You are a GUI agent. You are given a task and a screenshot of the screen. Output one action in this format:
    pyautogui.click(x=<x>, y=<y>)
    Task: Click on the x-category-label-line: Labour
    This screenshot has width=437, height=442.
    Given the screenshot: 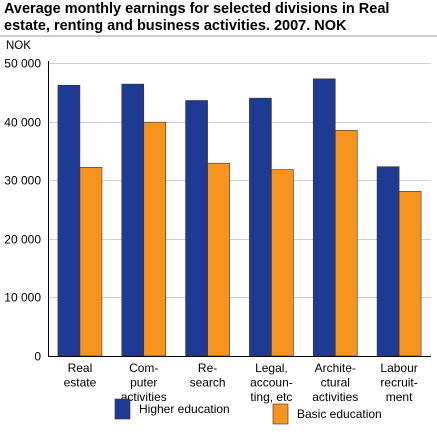 What is the action you would take?
    pyautogui.click(x=398, y=368)
    